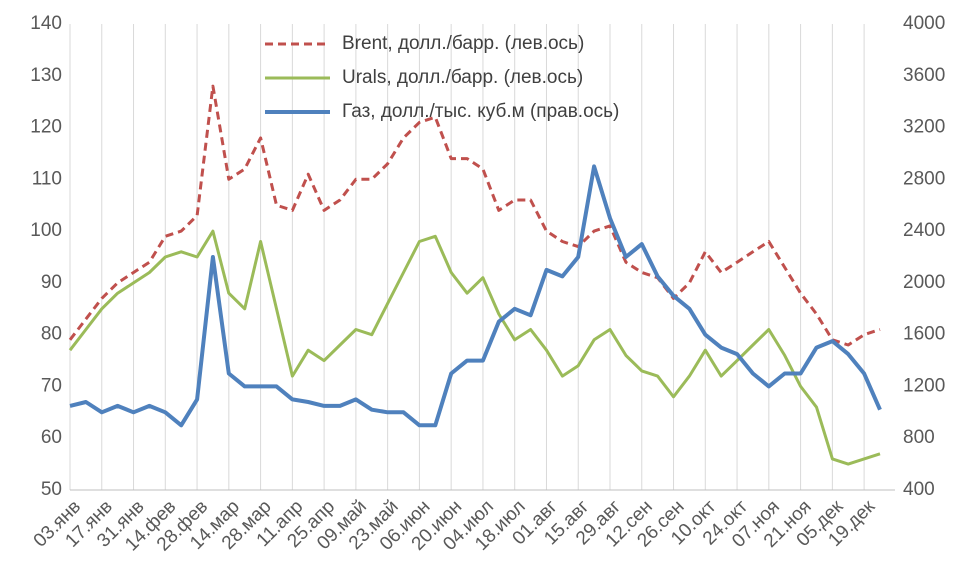  Describe the element at coordinates (919, 437) in the screenshot. I see `y2-tick-label: 800` at that location.